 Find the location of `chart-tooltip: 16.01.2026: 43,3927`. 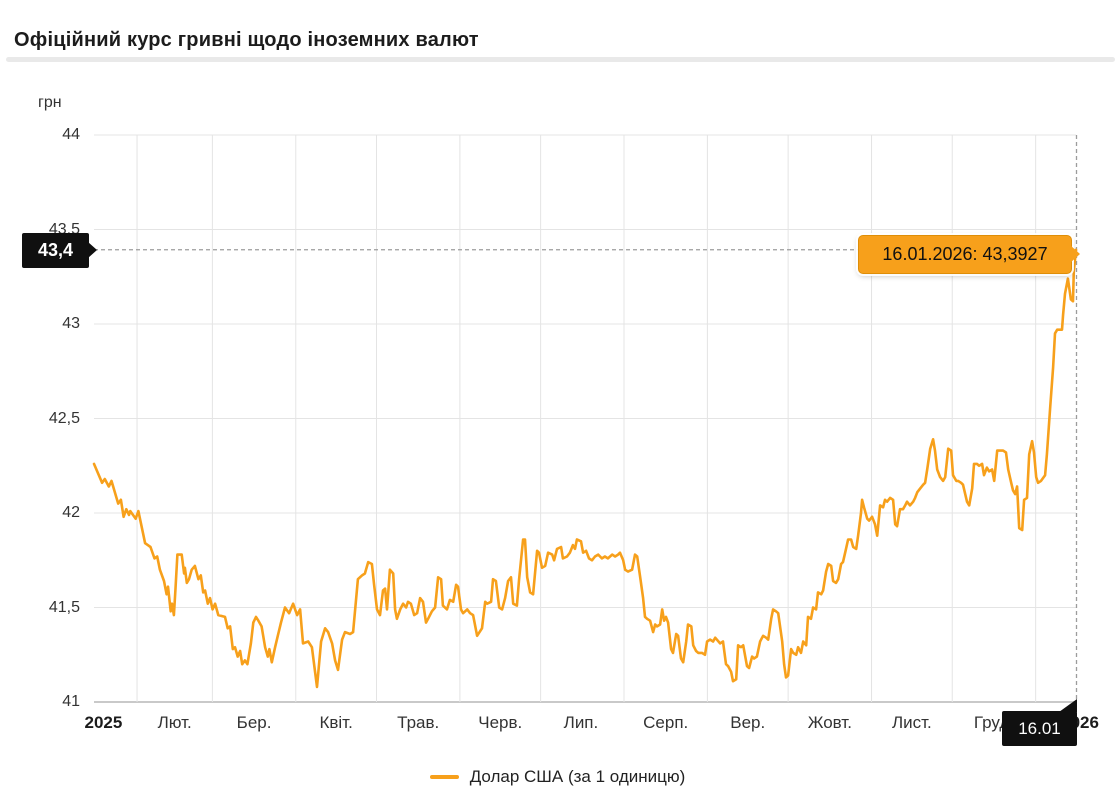

chart-tooltip: 16.01.2026: 43,3927 is located at coordinates (969, 254).